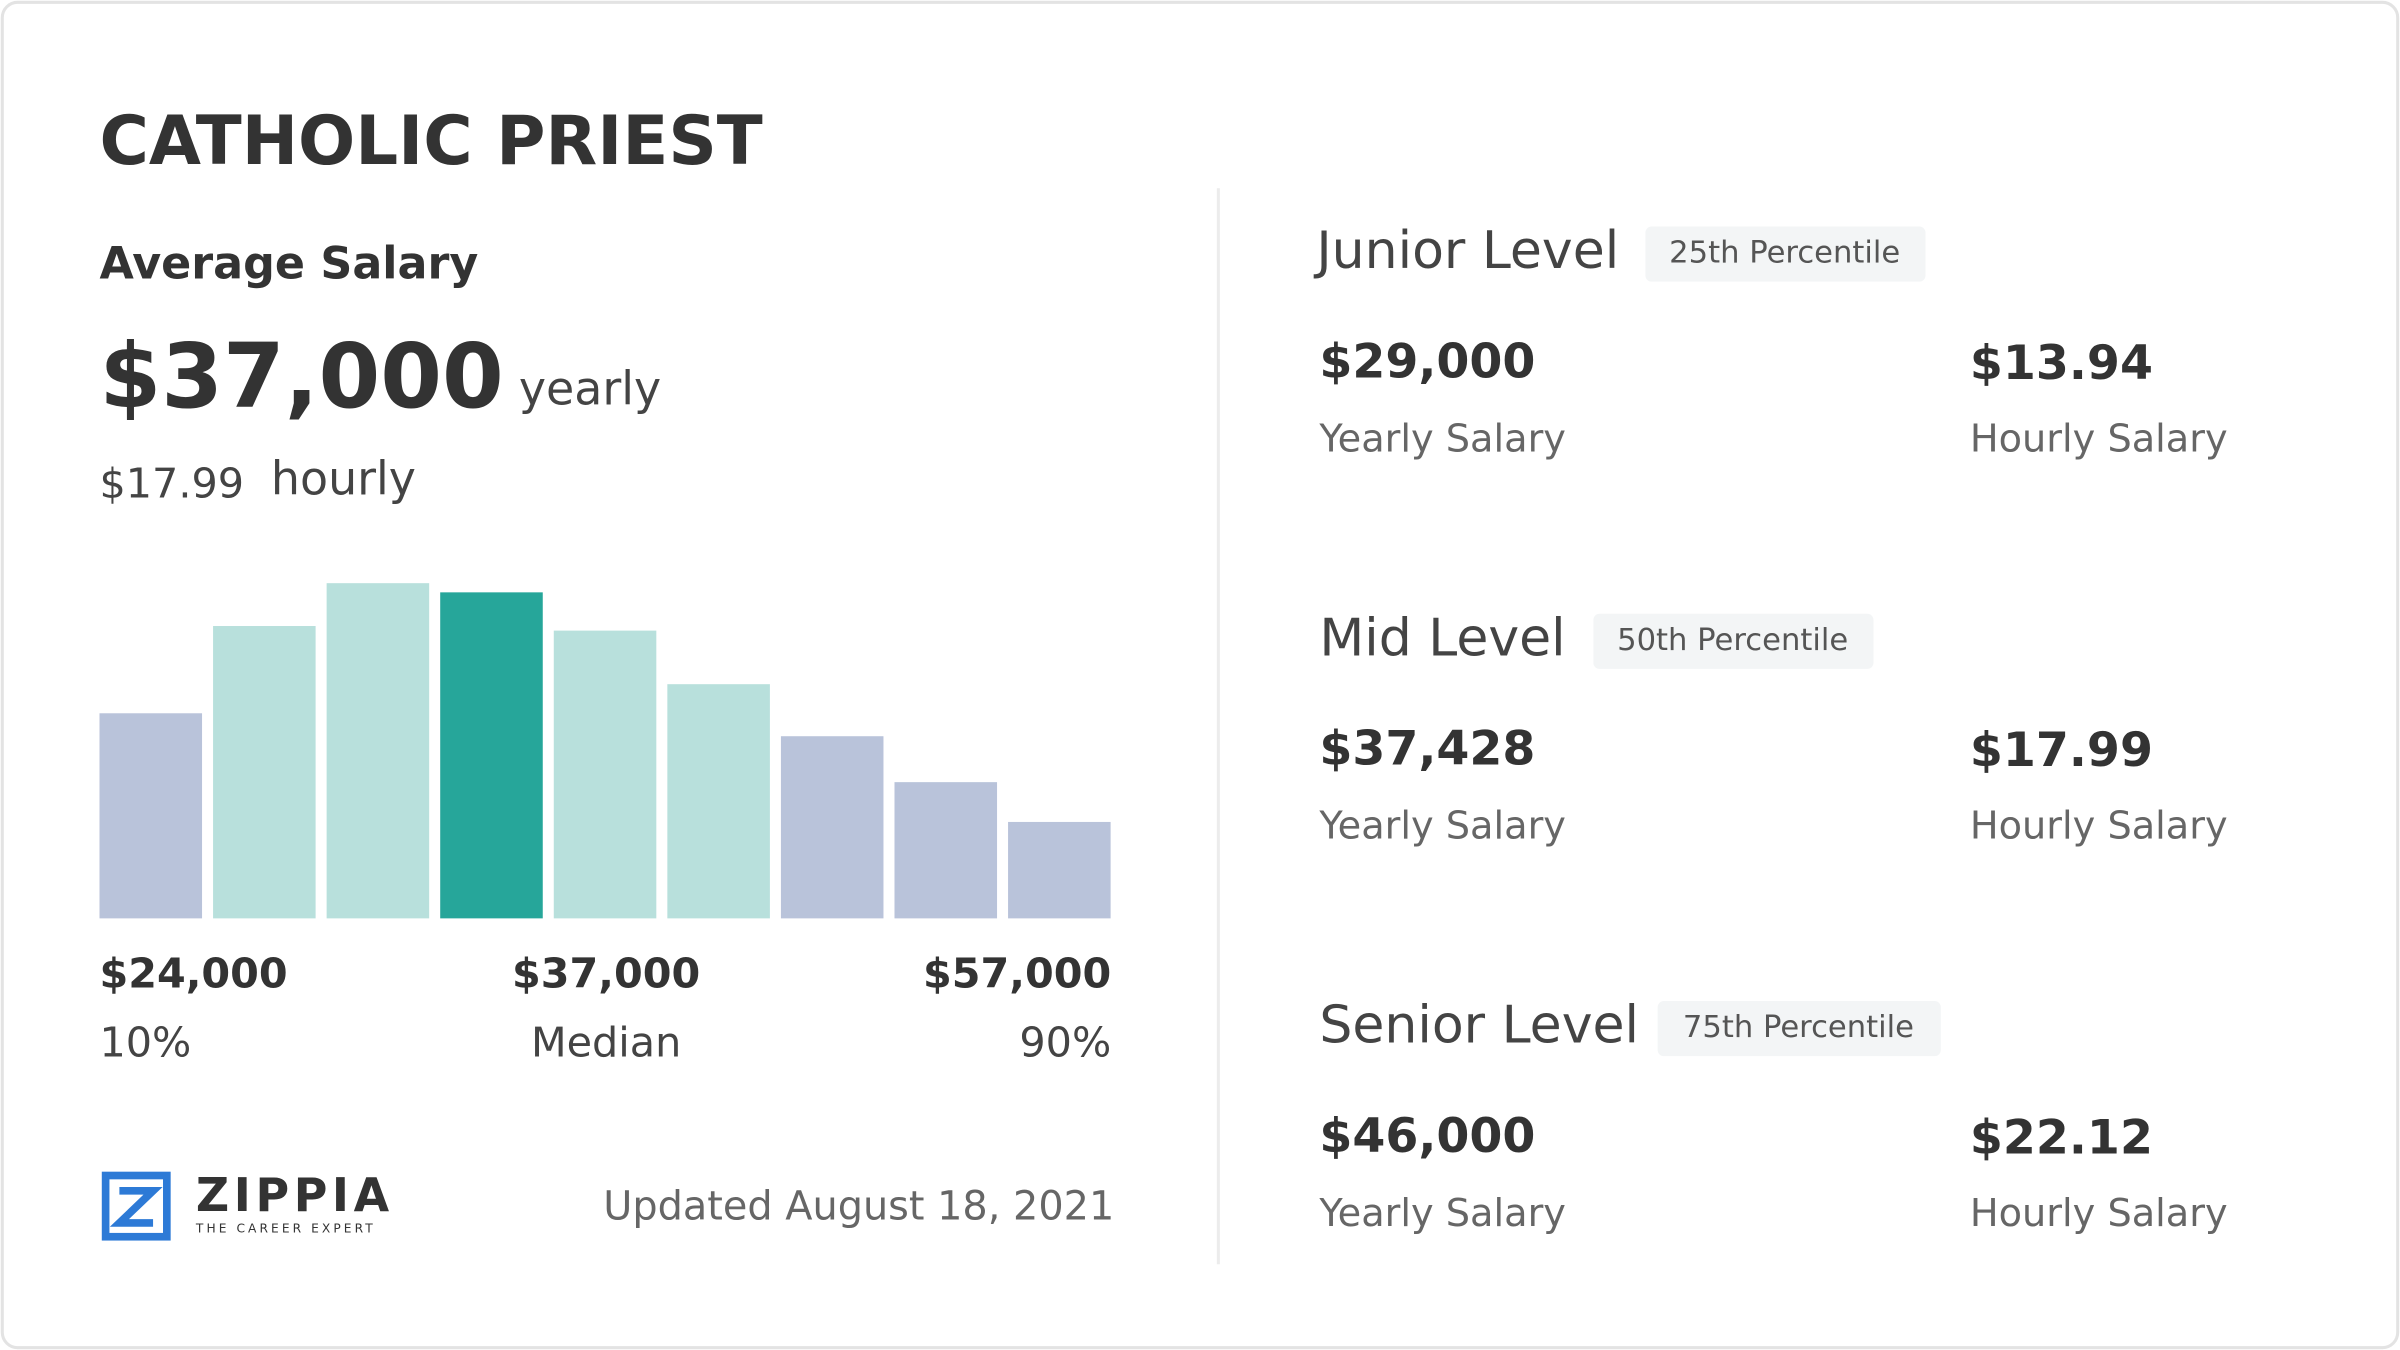  I want to click on high-label: 90%, so click(1065, 1042).